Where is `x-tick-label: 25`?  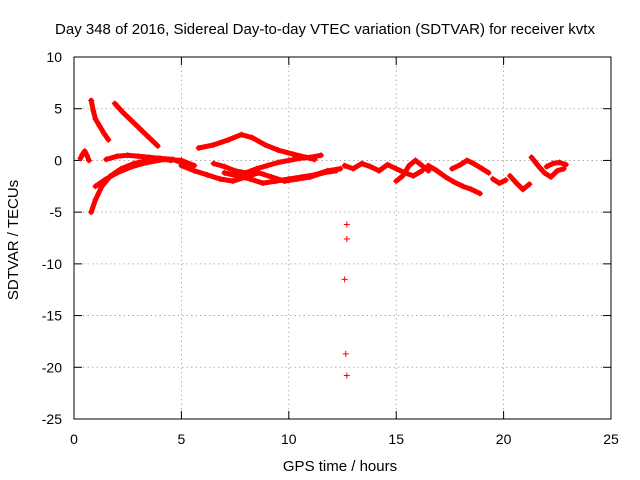 x-tick-label: 25 is located at coordinates (611, 439).